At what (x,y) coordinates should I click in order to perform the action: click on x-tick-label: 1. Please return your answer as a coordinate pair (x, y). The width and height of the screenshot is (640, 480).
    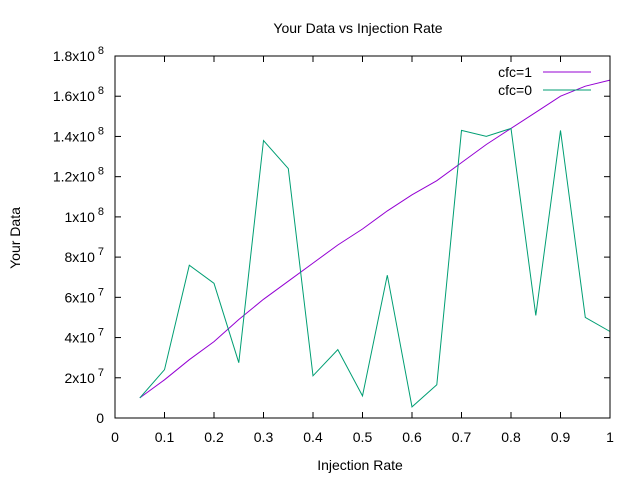
    Looking at the image, I should click on (610, 437).